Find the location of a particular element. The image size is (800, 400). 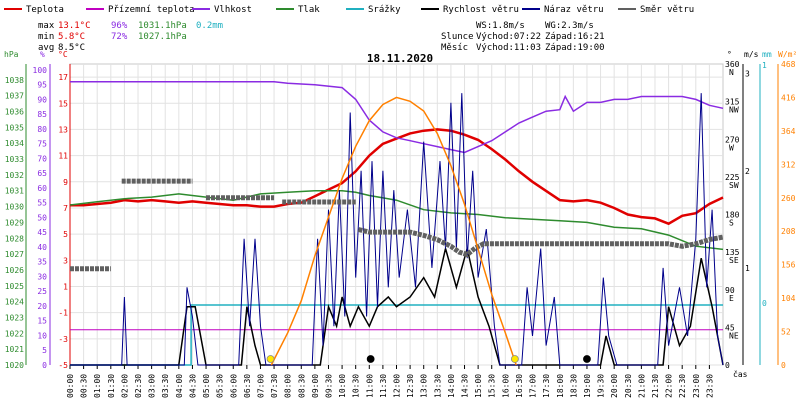

time-tick-label: 02:30 is located at coordinates (138, 386).